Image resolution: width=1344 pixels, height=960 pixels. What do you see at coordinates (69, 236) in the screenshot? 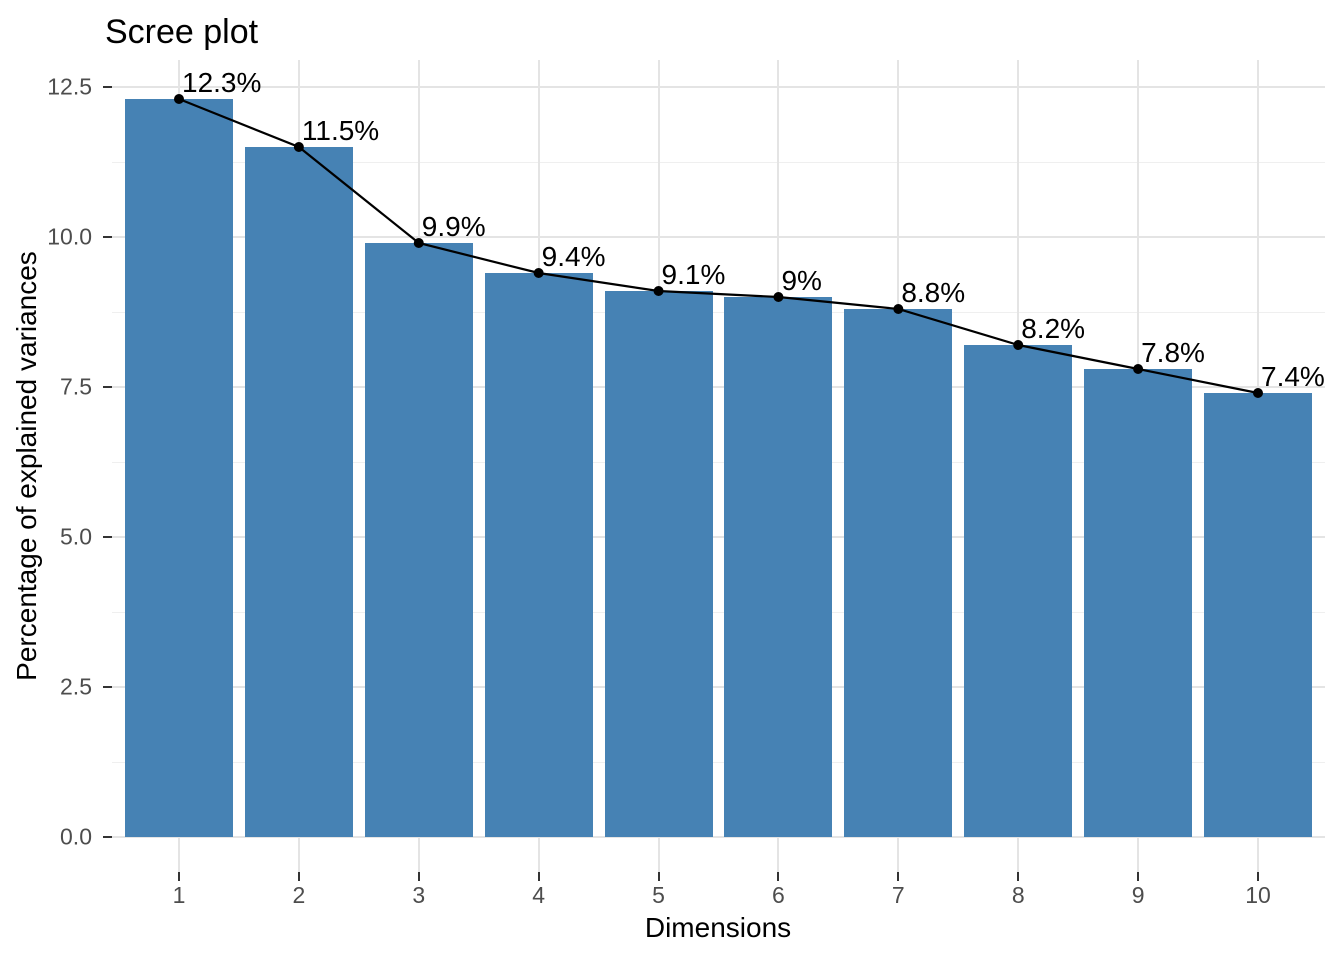
I see `y-tick-label: 10.0` at bounding box center [69, 236].